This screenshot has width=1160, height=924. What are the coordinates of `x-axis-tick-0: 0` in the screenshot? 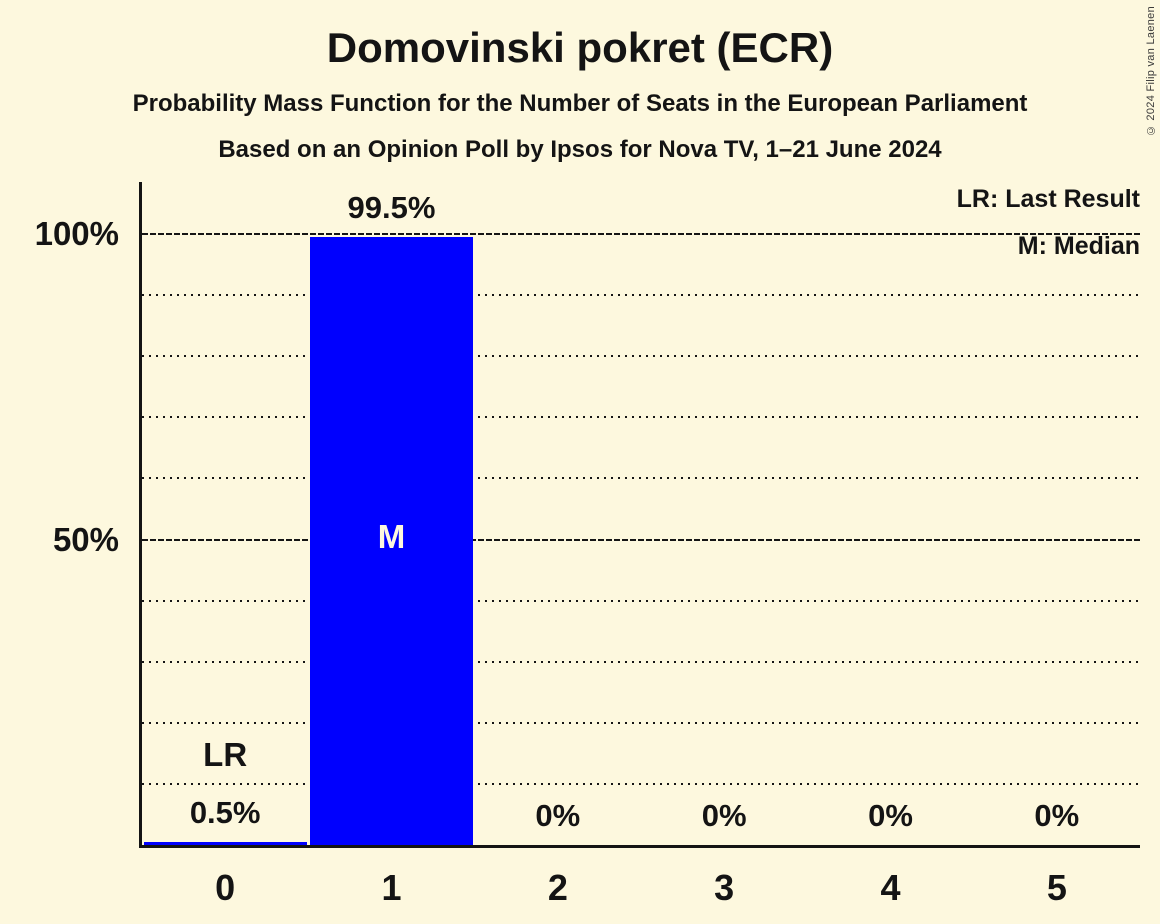 It's located at (225, 887).